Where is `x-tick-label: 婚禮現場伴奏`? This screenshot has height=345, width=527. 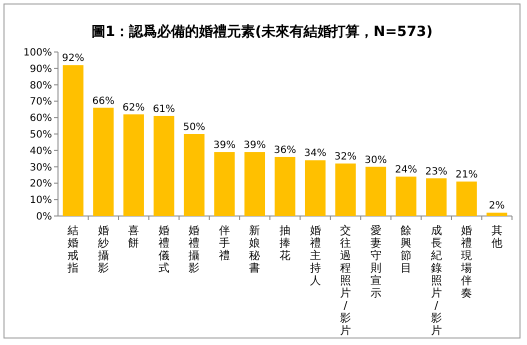
x-tick-label: 婚禮現場伴奏 is located at coordinates (466, 262).